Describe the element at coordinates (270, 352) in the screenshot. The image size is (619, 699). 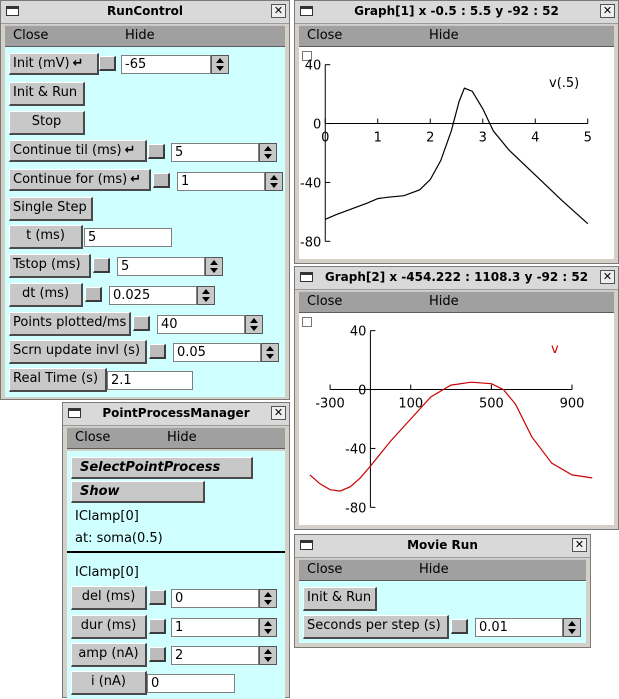
I see `scrn-update-spinner` at that location.